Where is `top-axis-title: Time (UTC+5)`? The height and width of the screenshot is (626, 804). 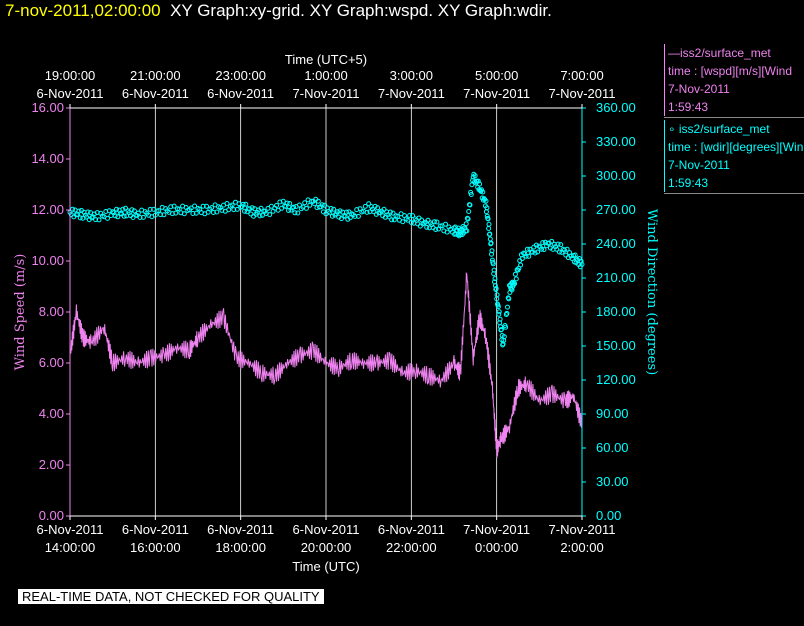 top-axis-title: Time (UTC+5) is located at coordinates (326, 59).